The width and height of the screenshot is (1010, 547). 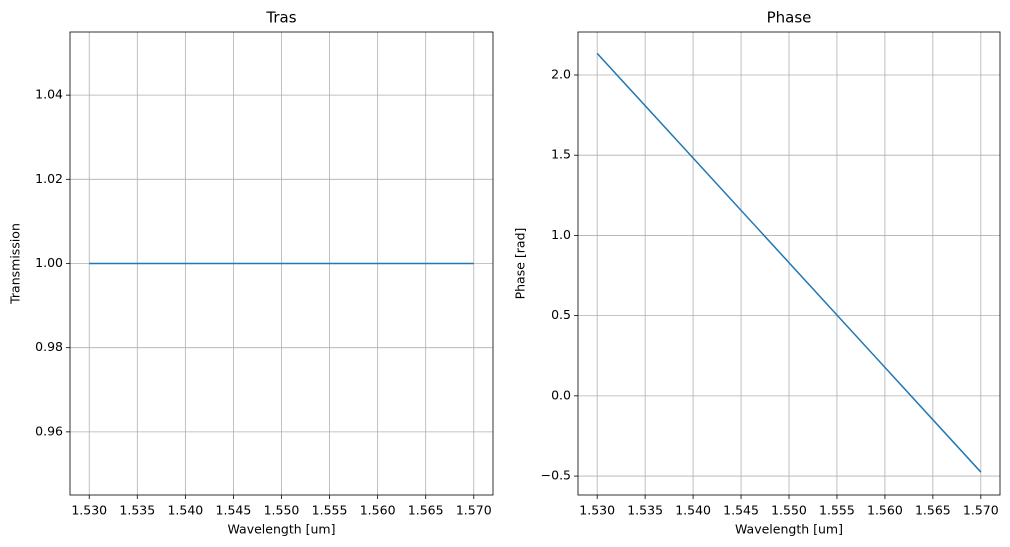 What do you see at coordinates (49, 178) in the screenshot?
I see `y-tick-label: 1.02` at bounding box center [49, 178].